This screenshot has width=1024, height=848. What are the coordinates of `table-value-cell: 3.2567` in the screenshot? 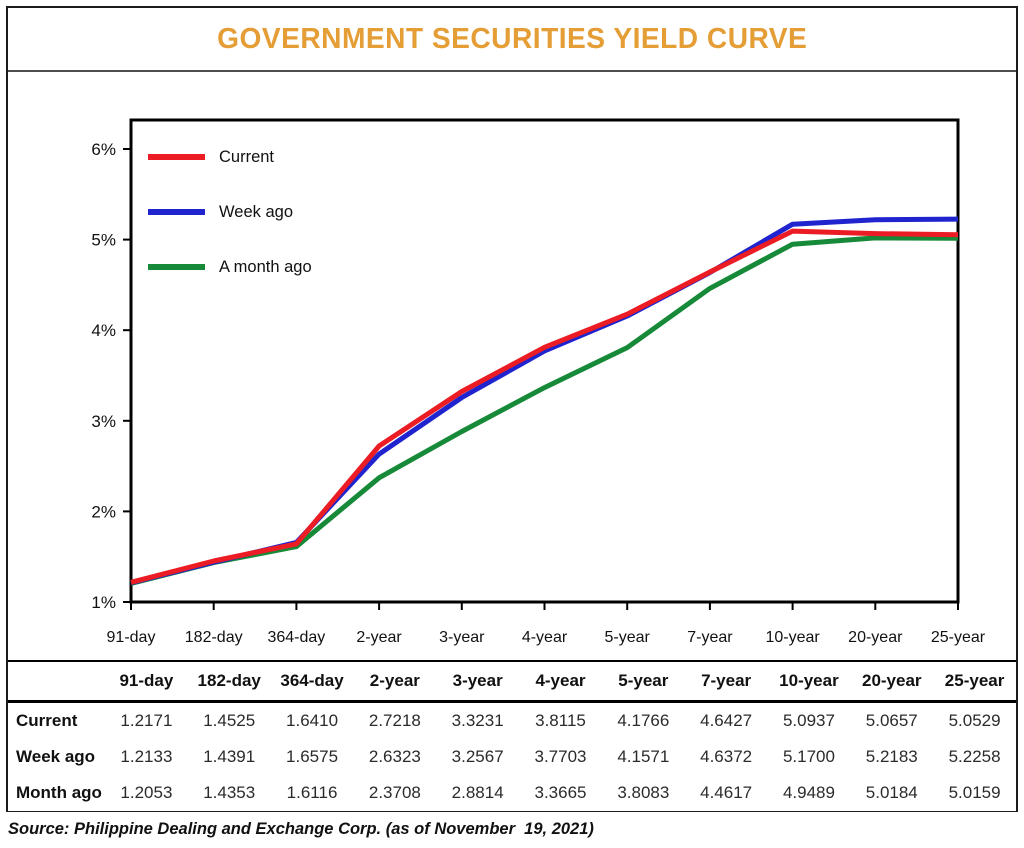 It's located at (477, 756).